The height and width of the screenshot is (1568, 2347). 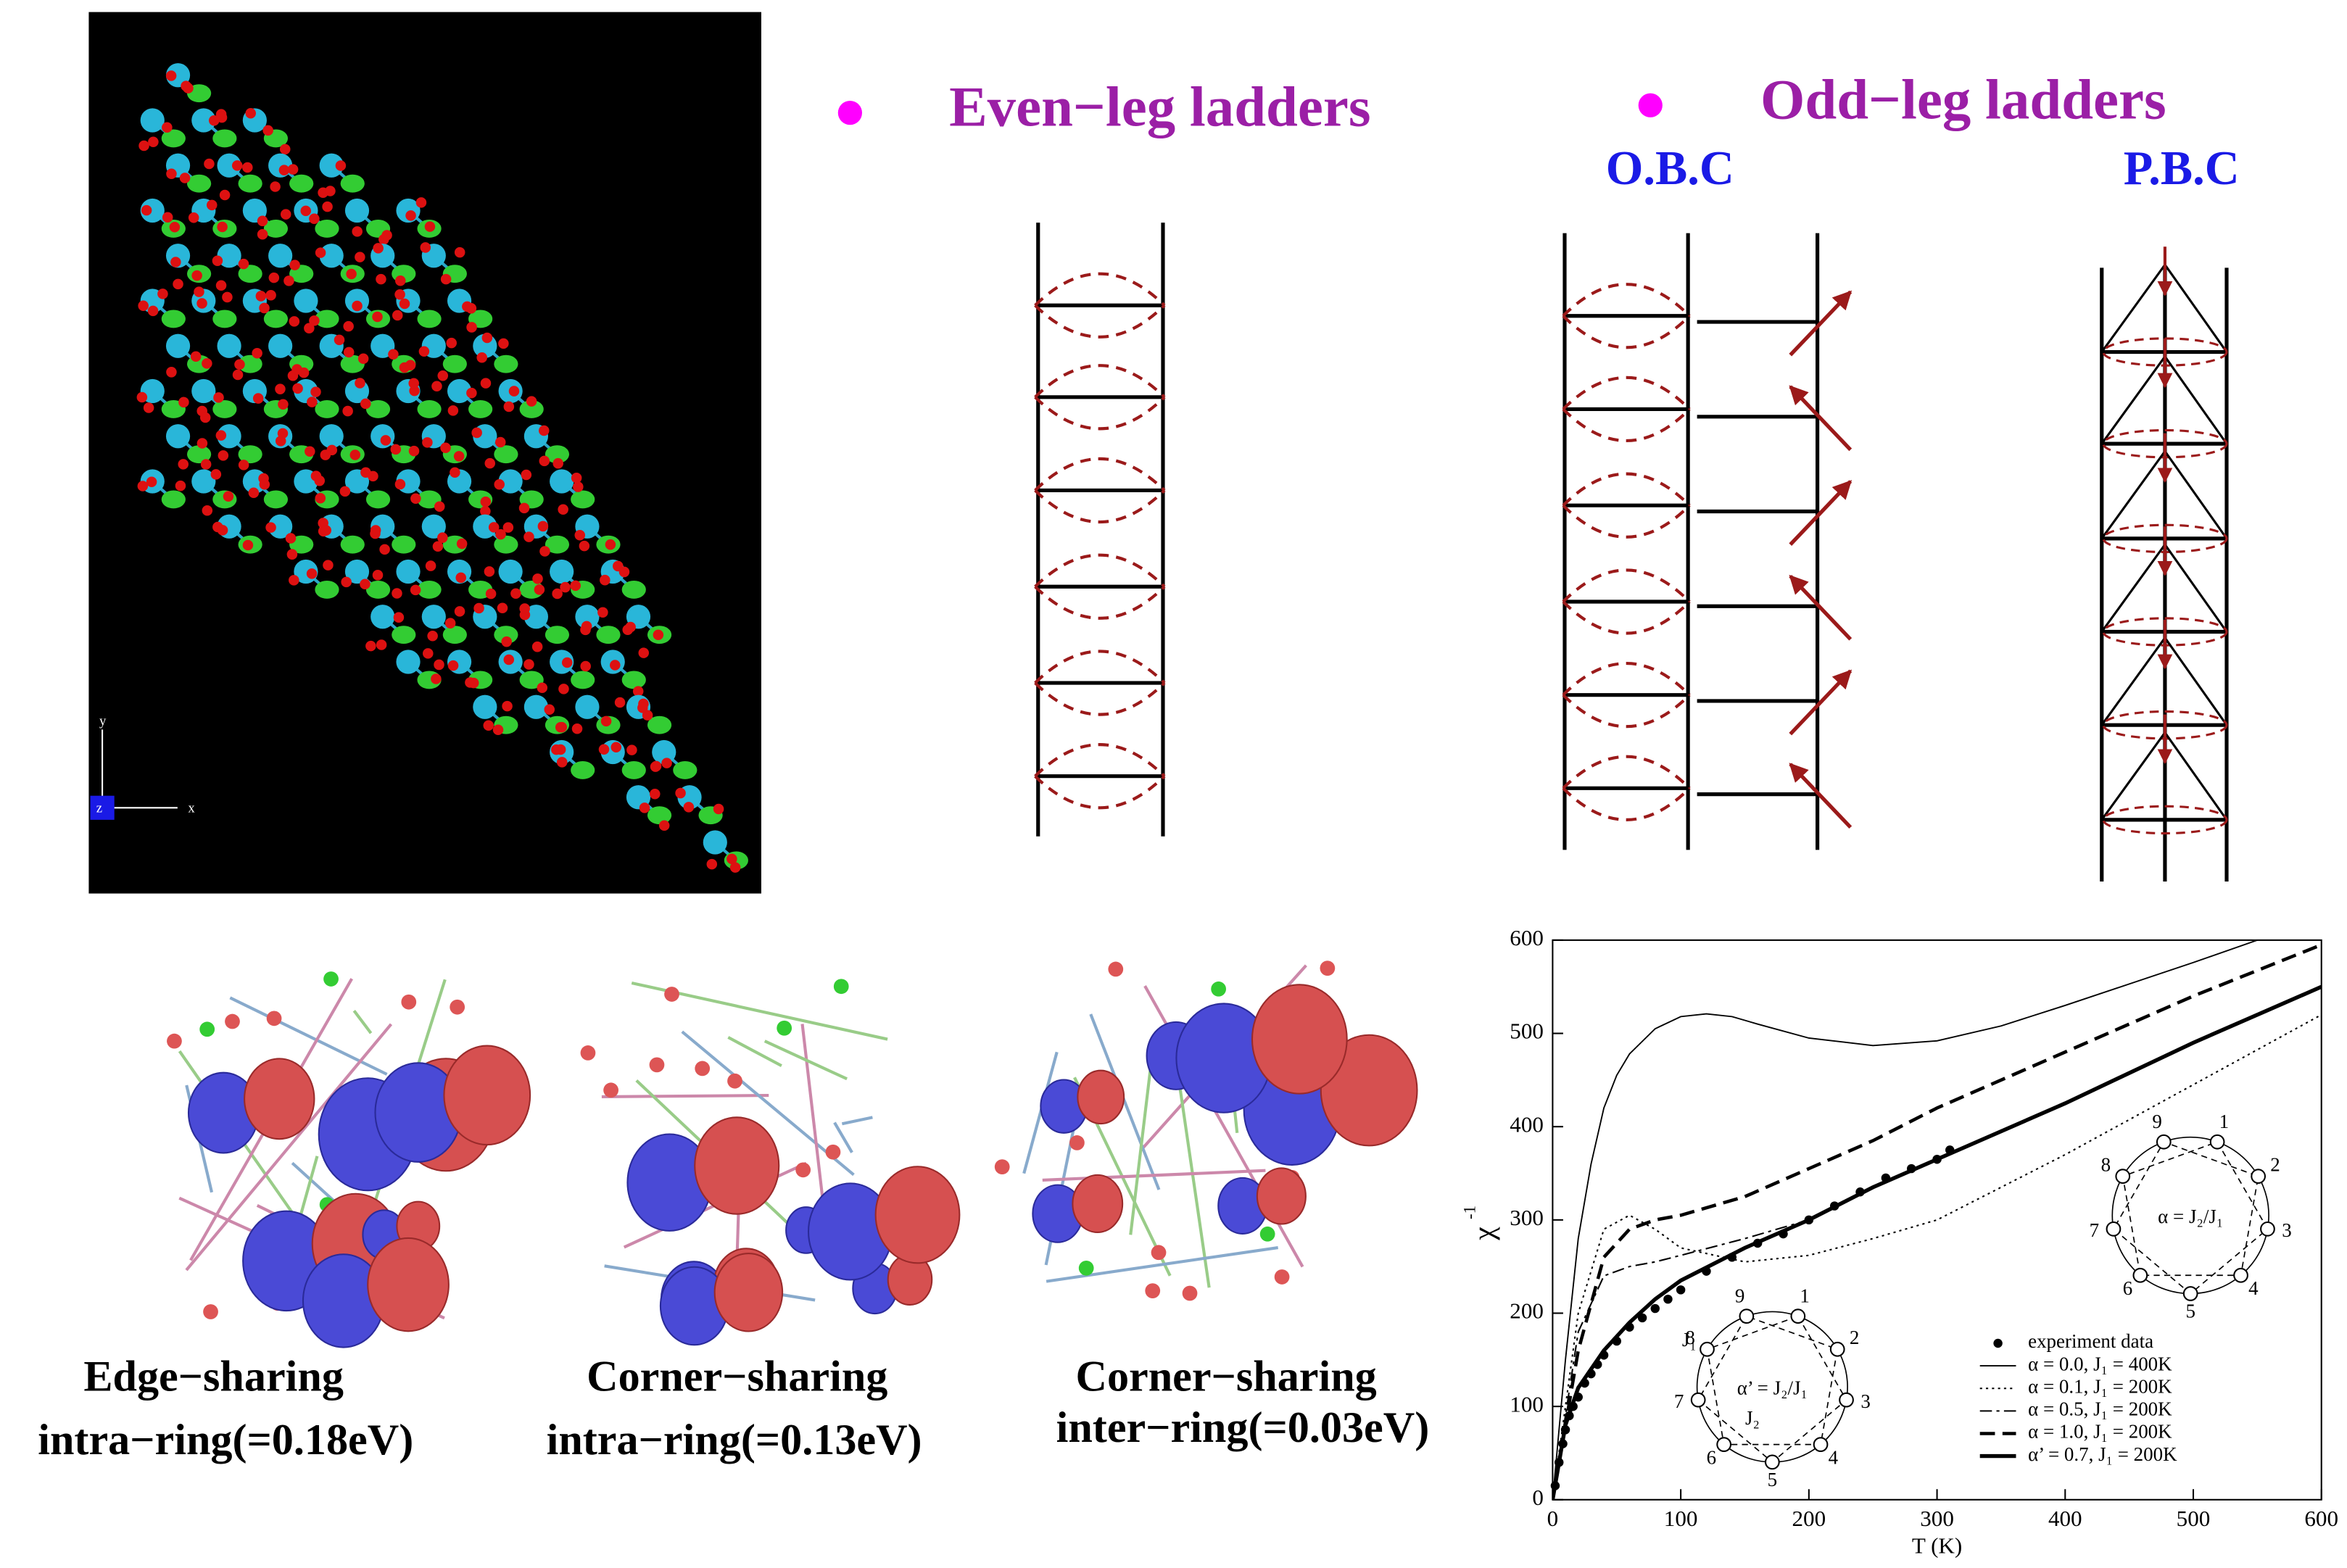 I want to click on y-axis-label: χ, so click(x=1483, y=1234).